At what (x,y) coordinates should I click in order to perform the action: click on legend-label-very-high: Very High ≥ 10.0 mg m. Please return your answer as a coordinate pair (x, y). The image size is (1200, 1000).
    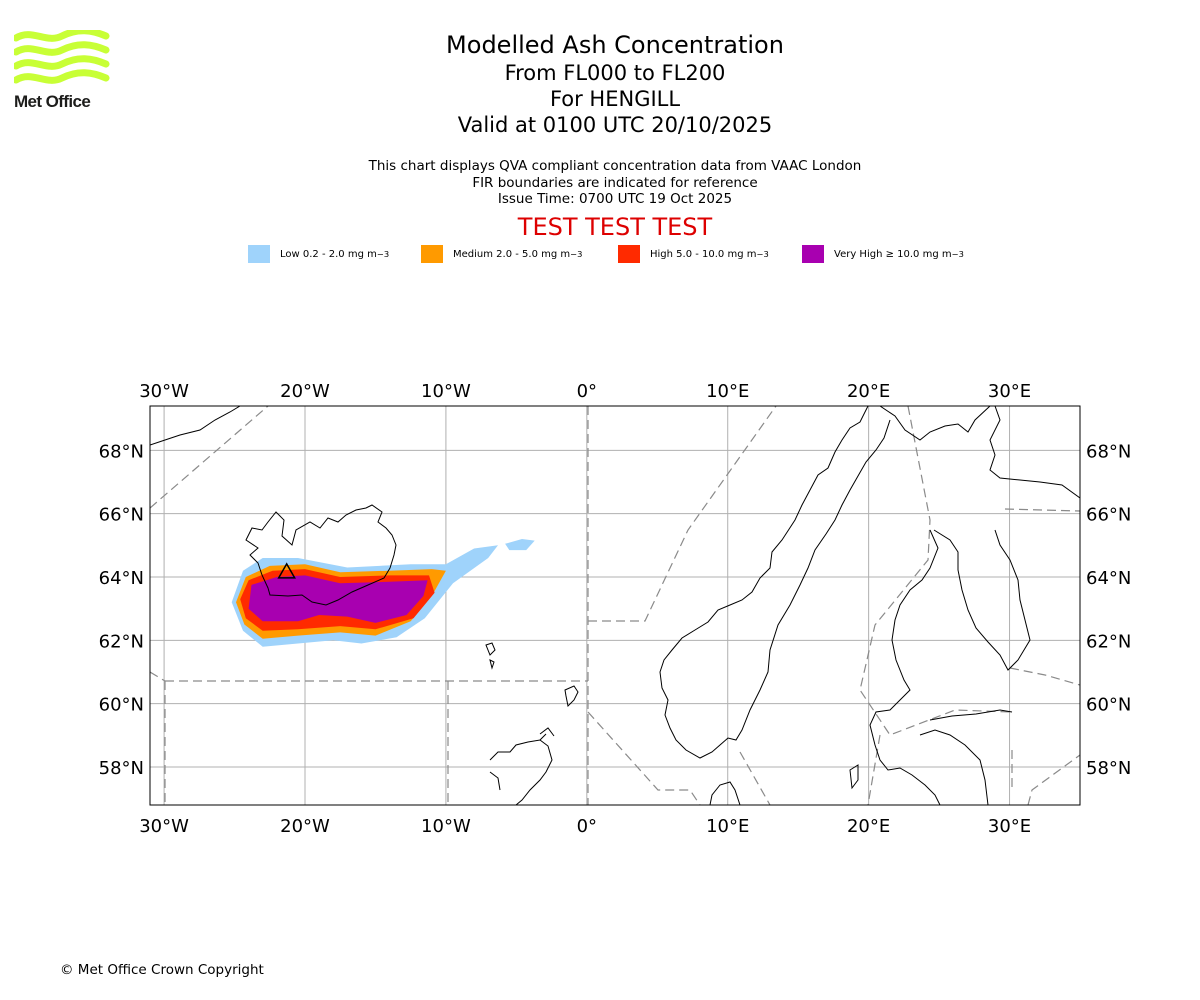
    Looking at the image, I should click on (893, 254).